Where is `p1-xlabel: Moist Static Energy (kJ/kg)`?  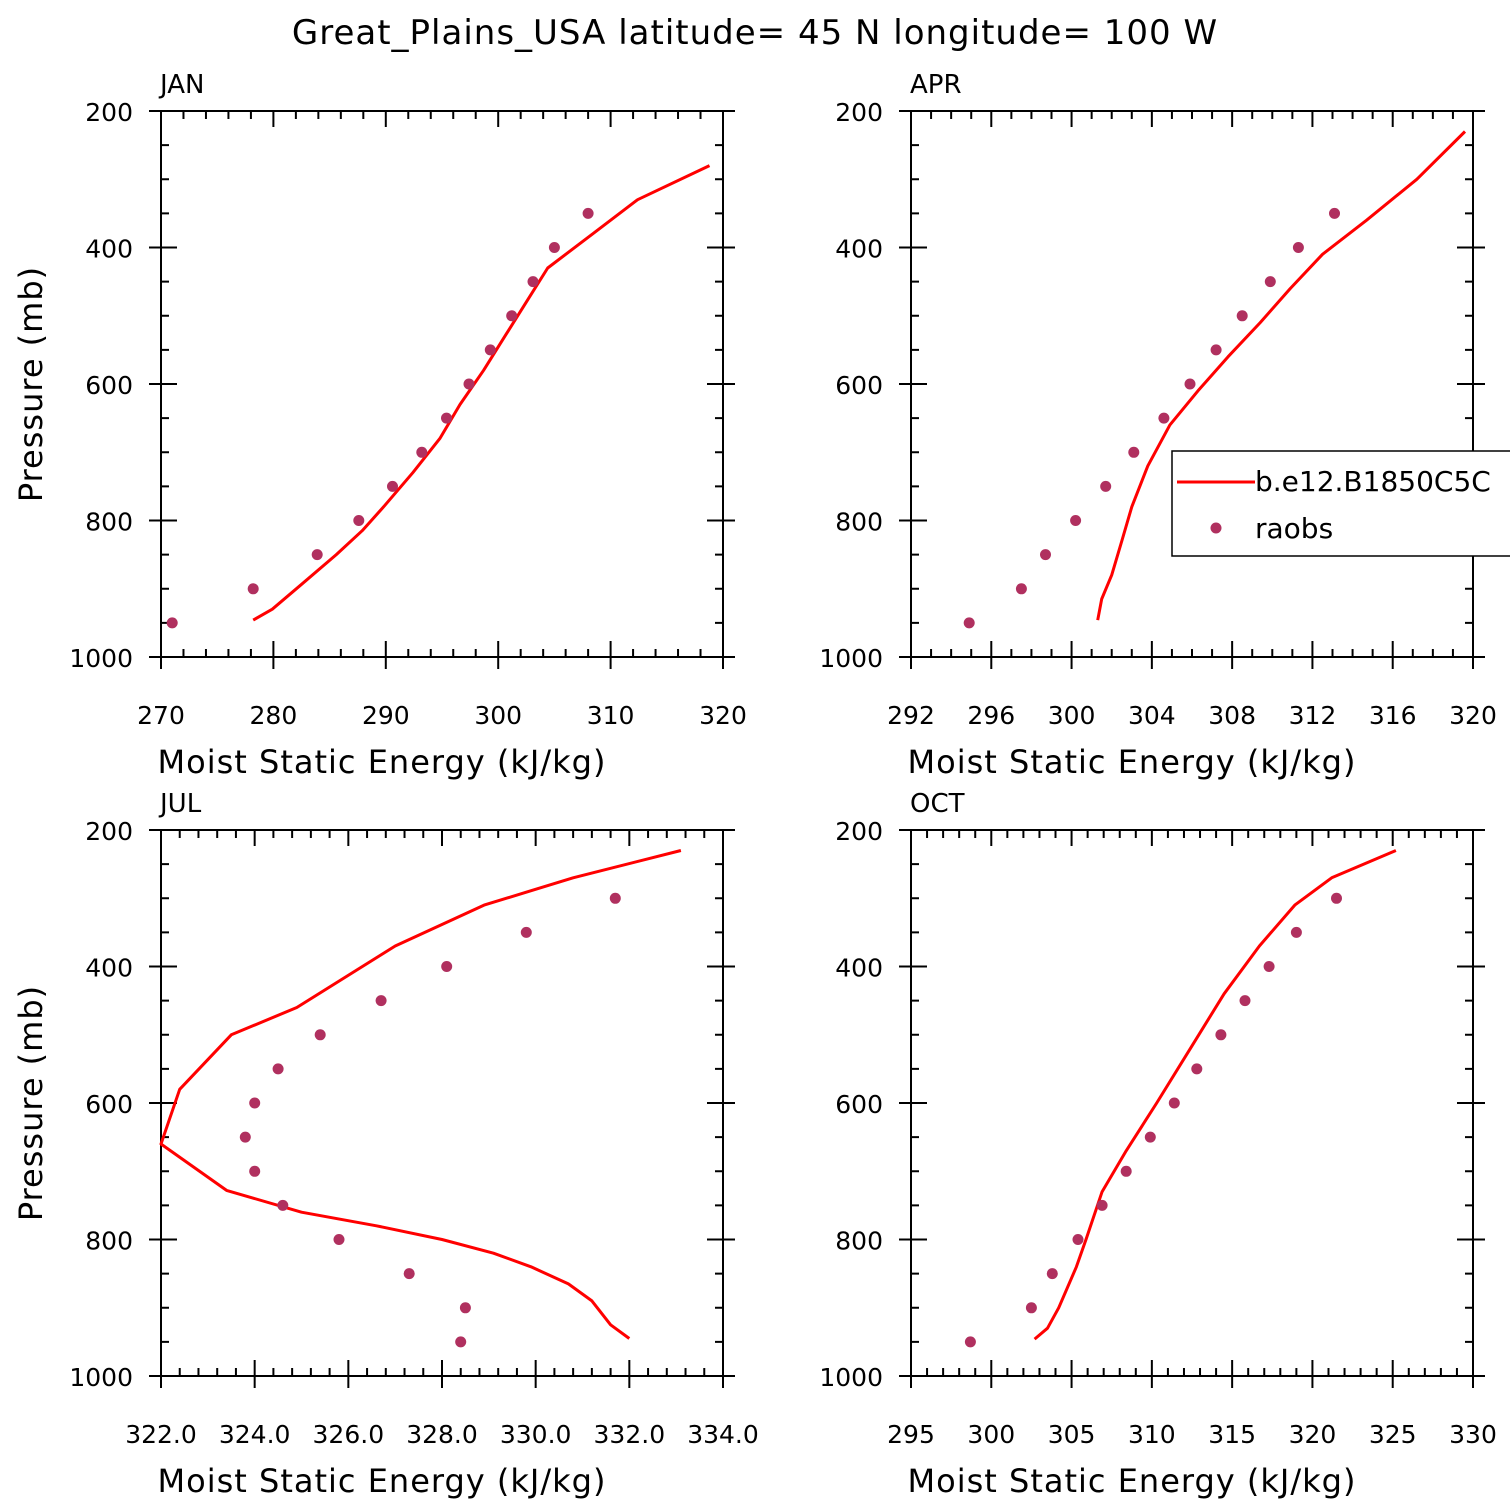
p1-xlabel: Moist Static Energy (kJ/kg) is located at coordinates (1132, 762).